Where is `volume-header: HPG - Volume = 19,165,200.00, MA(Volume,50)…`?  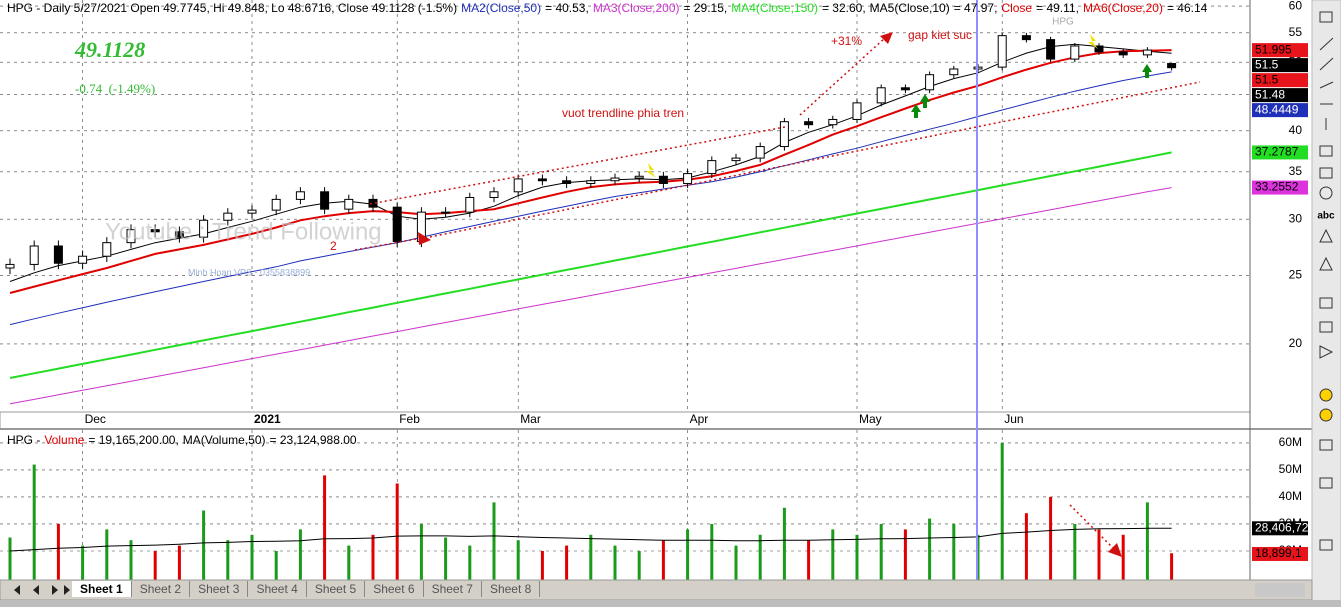 volume-header: HPG - Volume = 19,165,200.00, MA(Volume,50)… is located at coordinates (184, 440).